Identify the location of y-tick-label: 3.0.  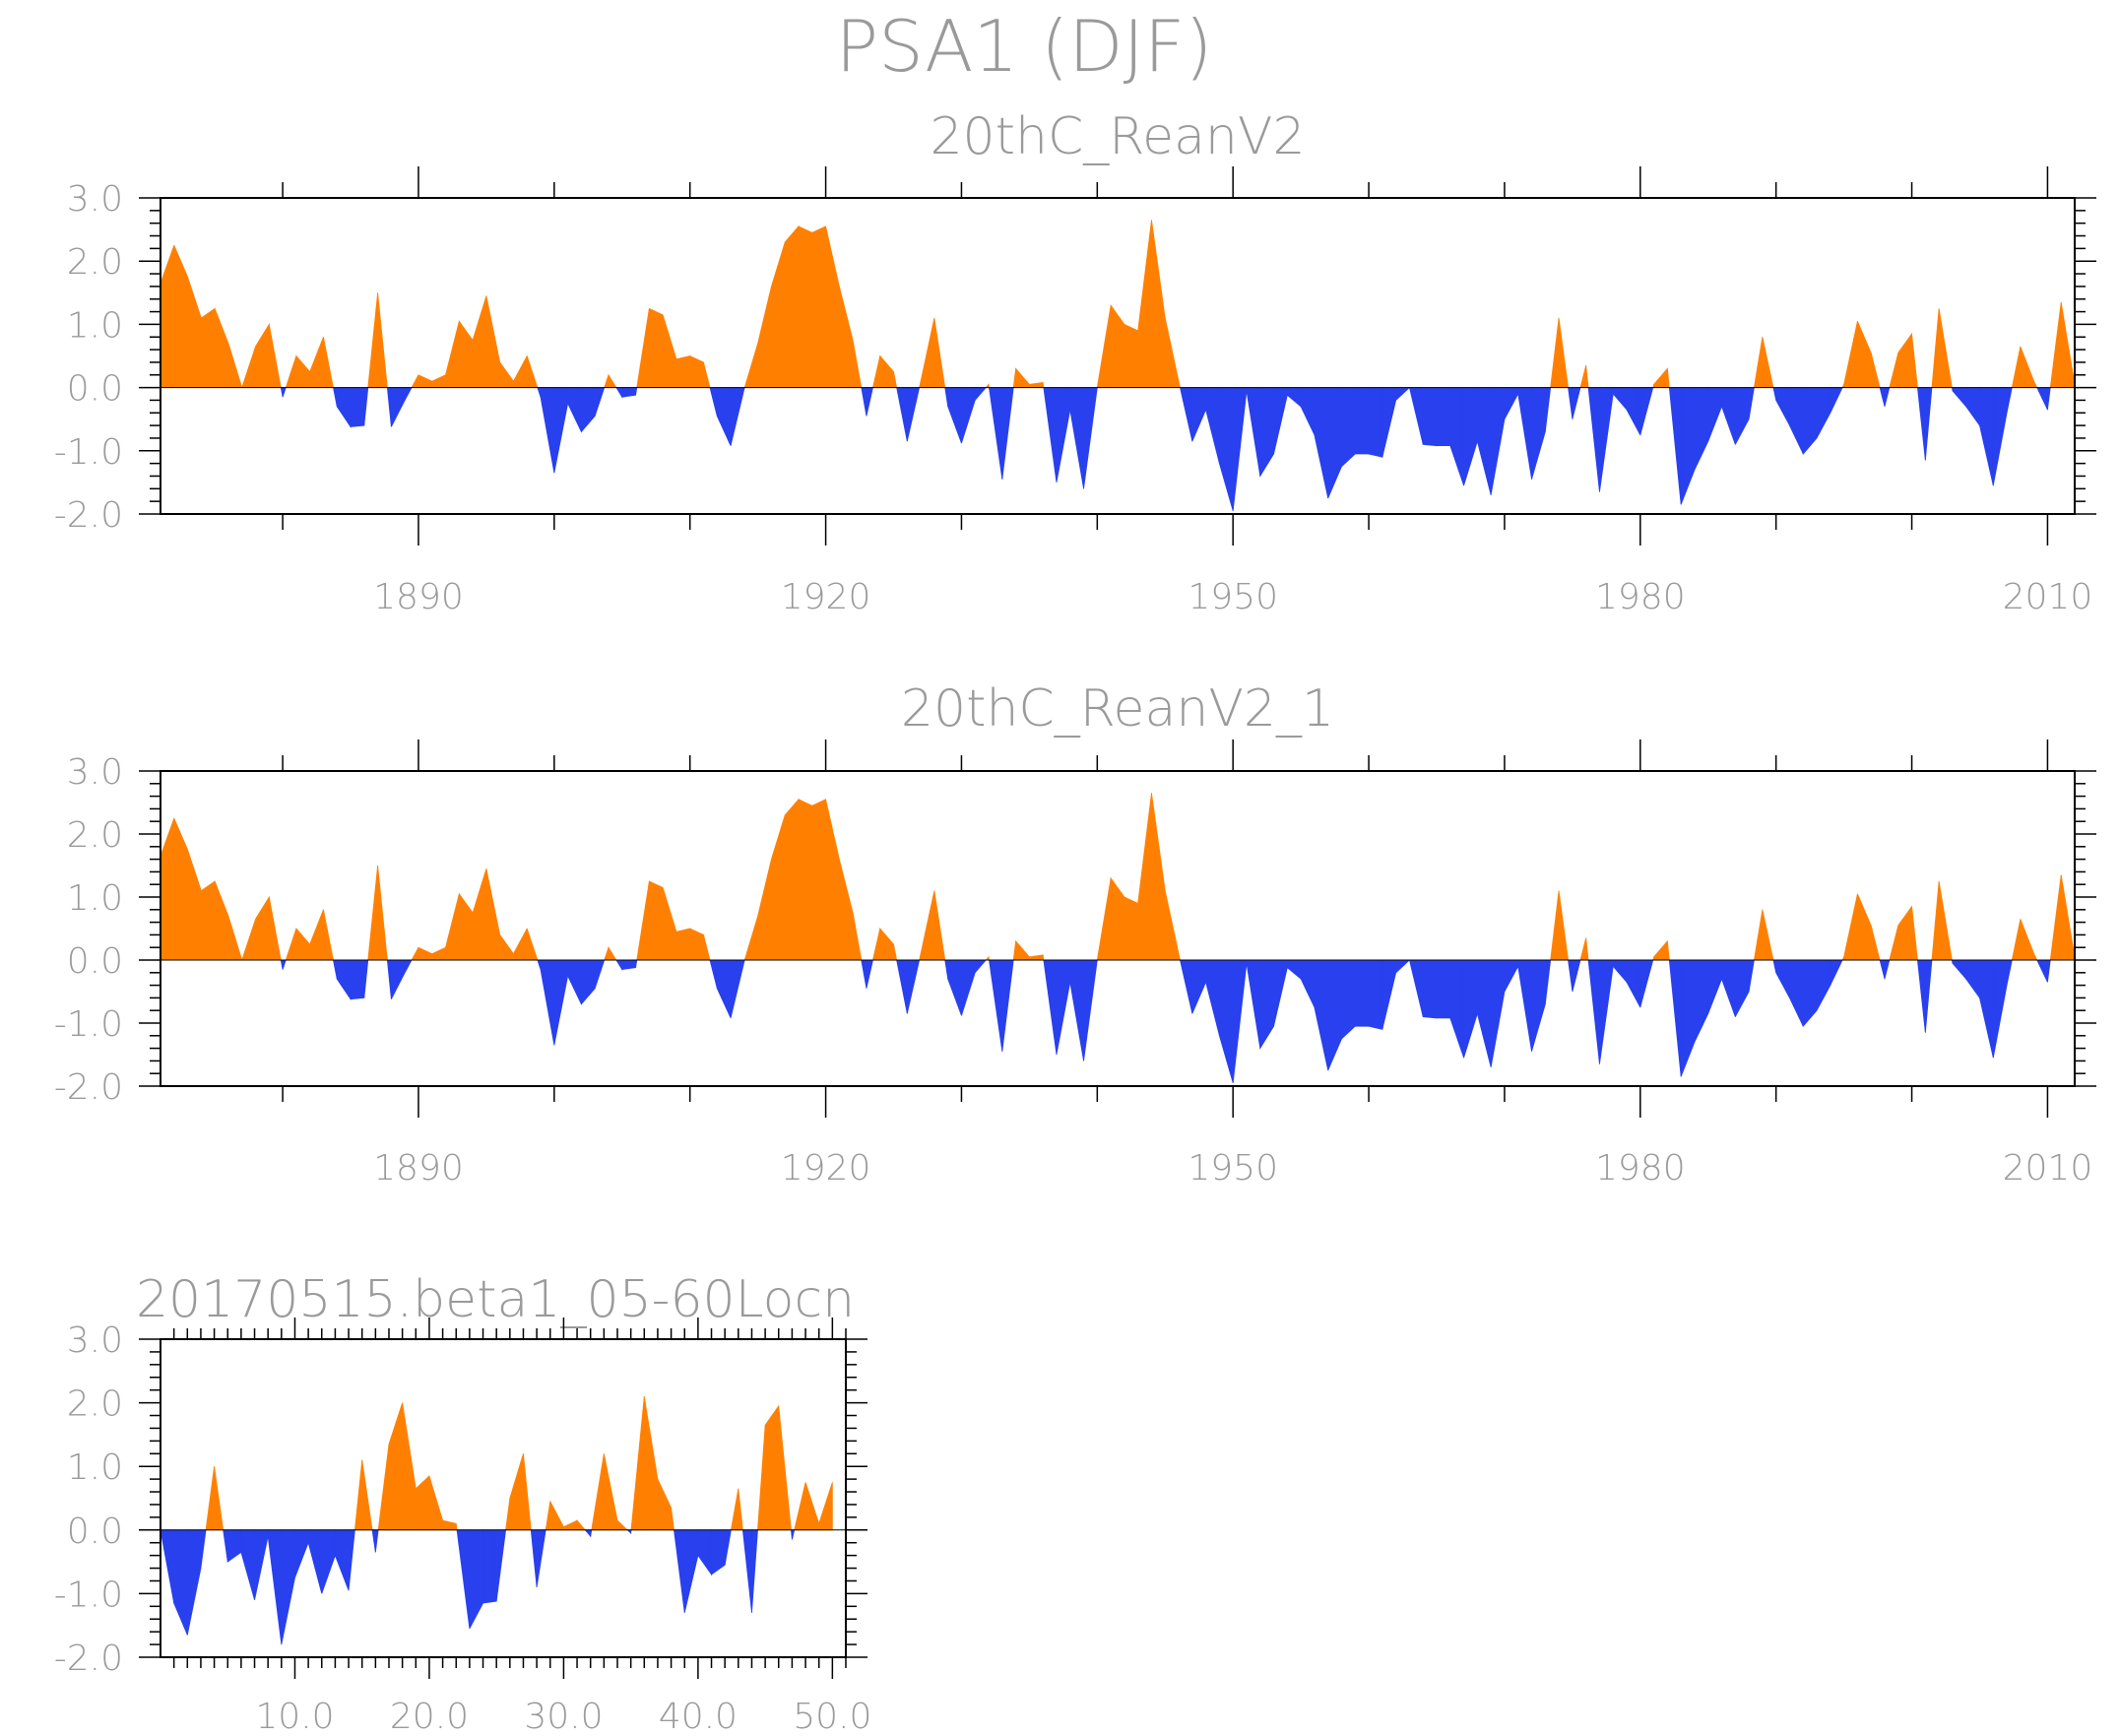
(95, 1341).